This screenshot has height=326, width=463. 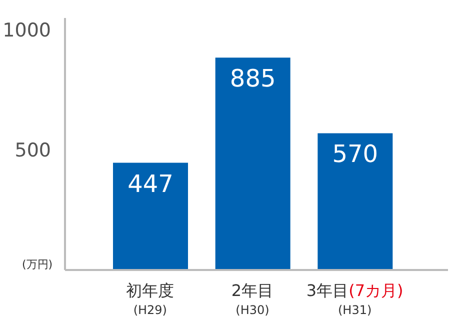 What do you see at coordinates (37, 264) in the screenshot?
I see `y-axis-title: (万円)` at bounding box center [37, 264].